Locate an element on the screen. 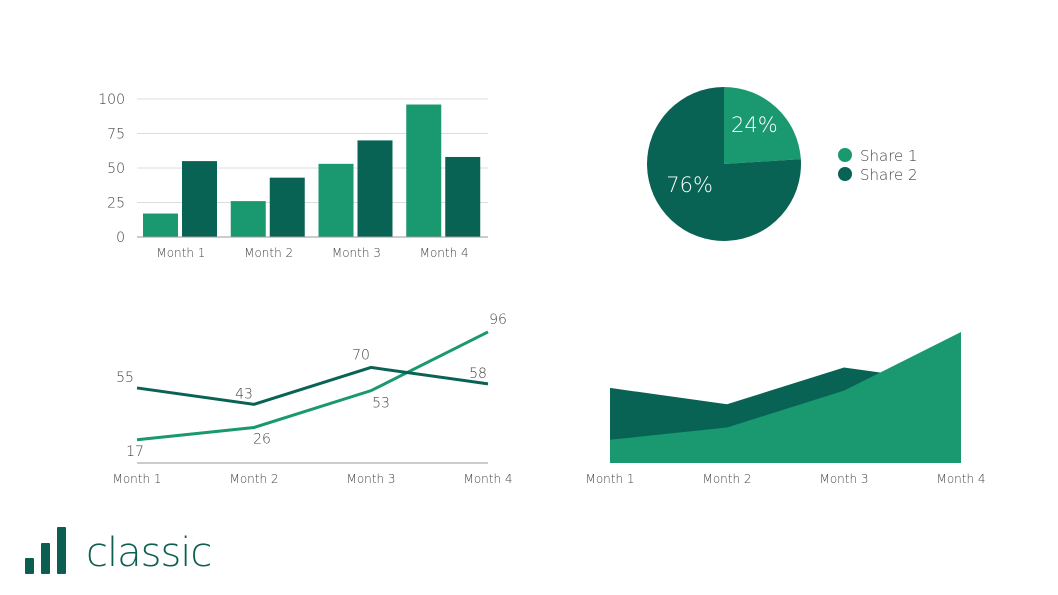  pie-value-label: 24% is located at coordinates (754, 125).